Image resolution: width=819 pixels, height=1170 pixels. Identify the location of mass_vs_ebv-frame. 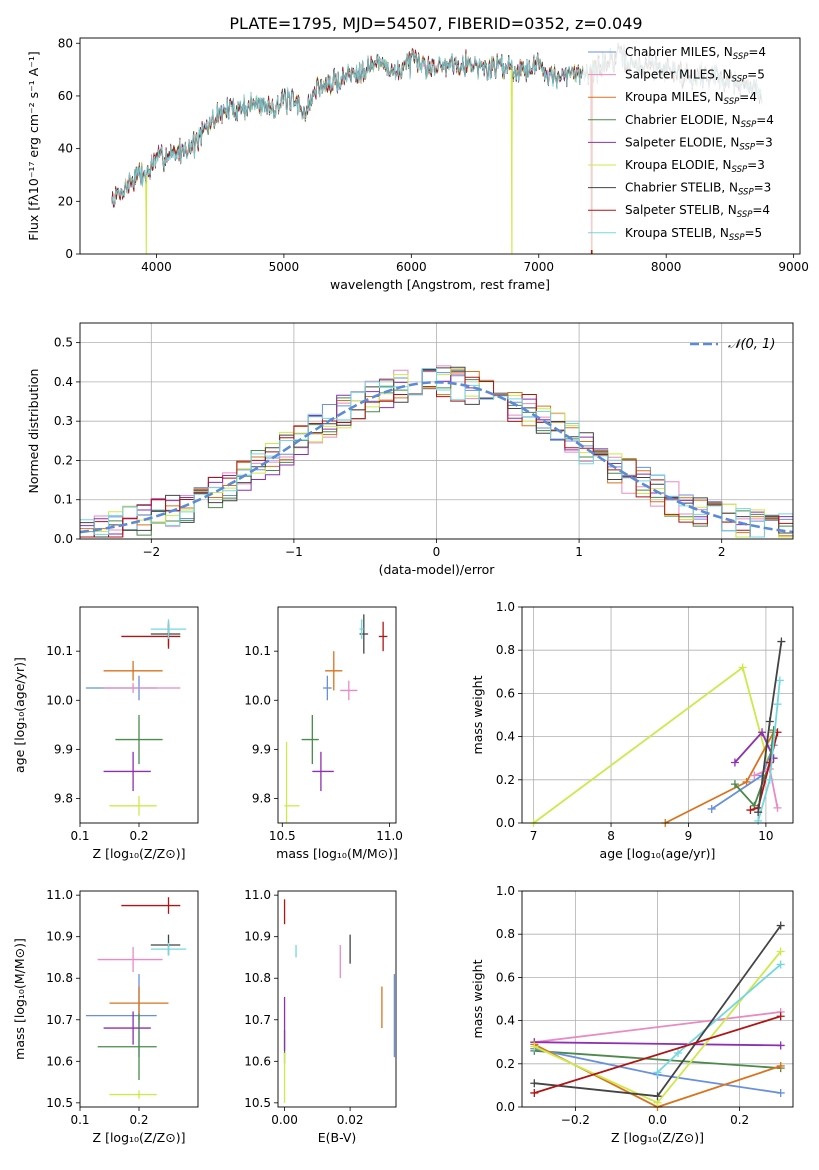
(337, 999).